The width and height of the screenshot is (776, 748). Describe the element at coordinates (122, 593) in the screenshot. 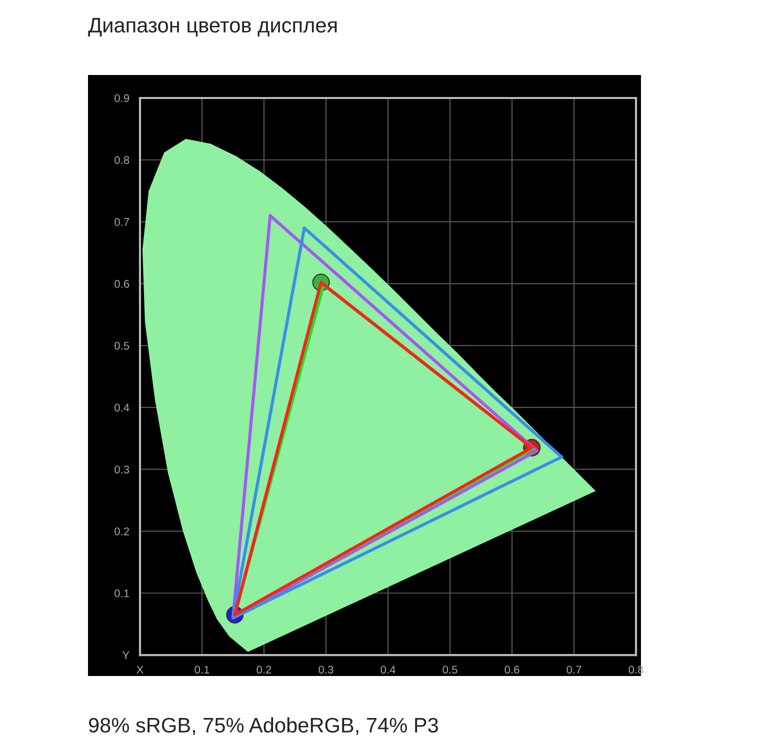

I see `y-tick-label: 0.1` at that location.